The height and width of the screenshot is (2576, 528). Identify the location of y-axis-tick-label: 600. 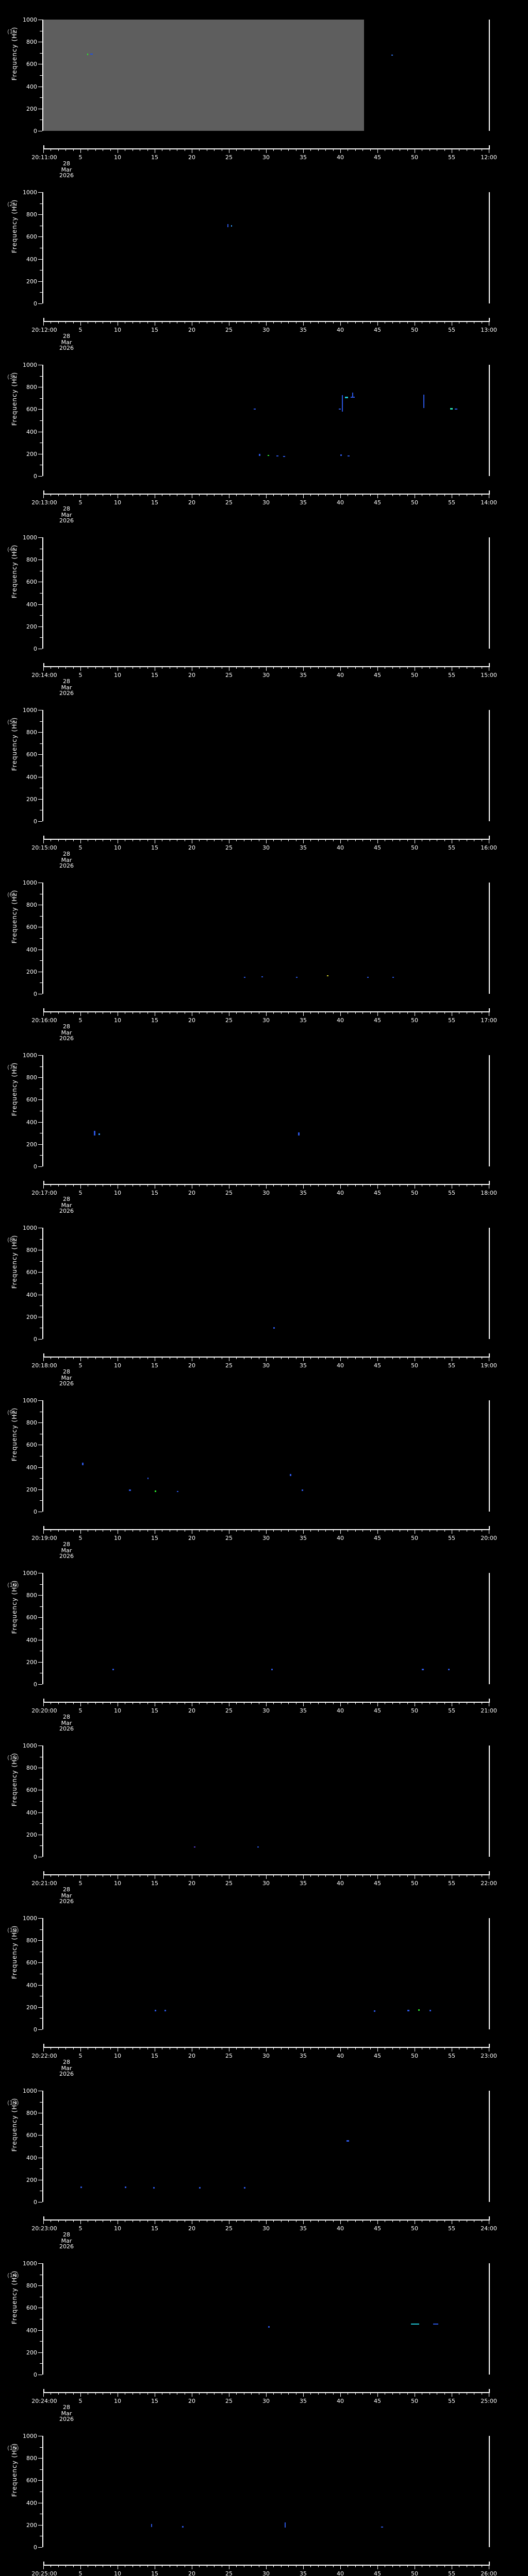
(31, 927).